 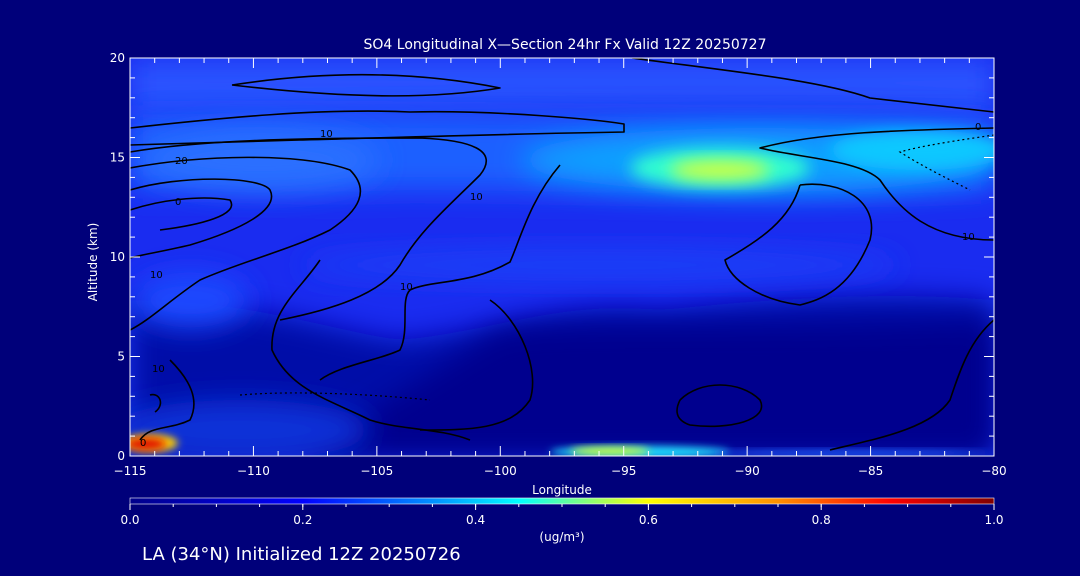 I want to click on x-tick-label: −100, so click(x=500, y=471).